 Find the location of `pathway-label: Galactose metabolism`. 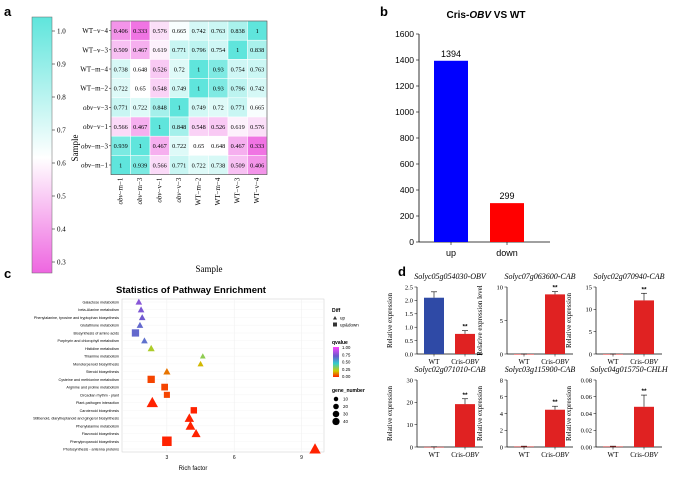

pathway-label: Galactose metabolism is located at coordinates (101, 303).